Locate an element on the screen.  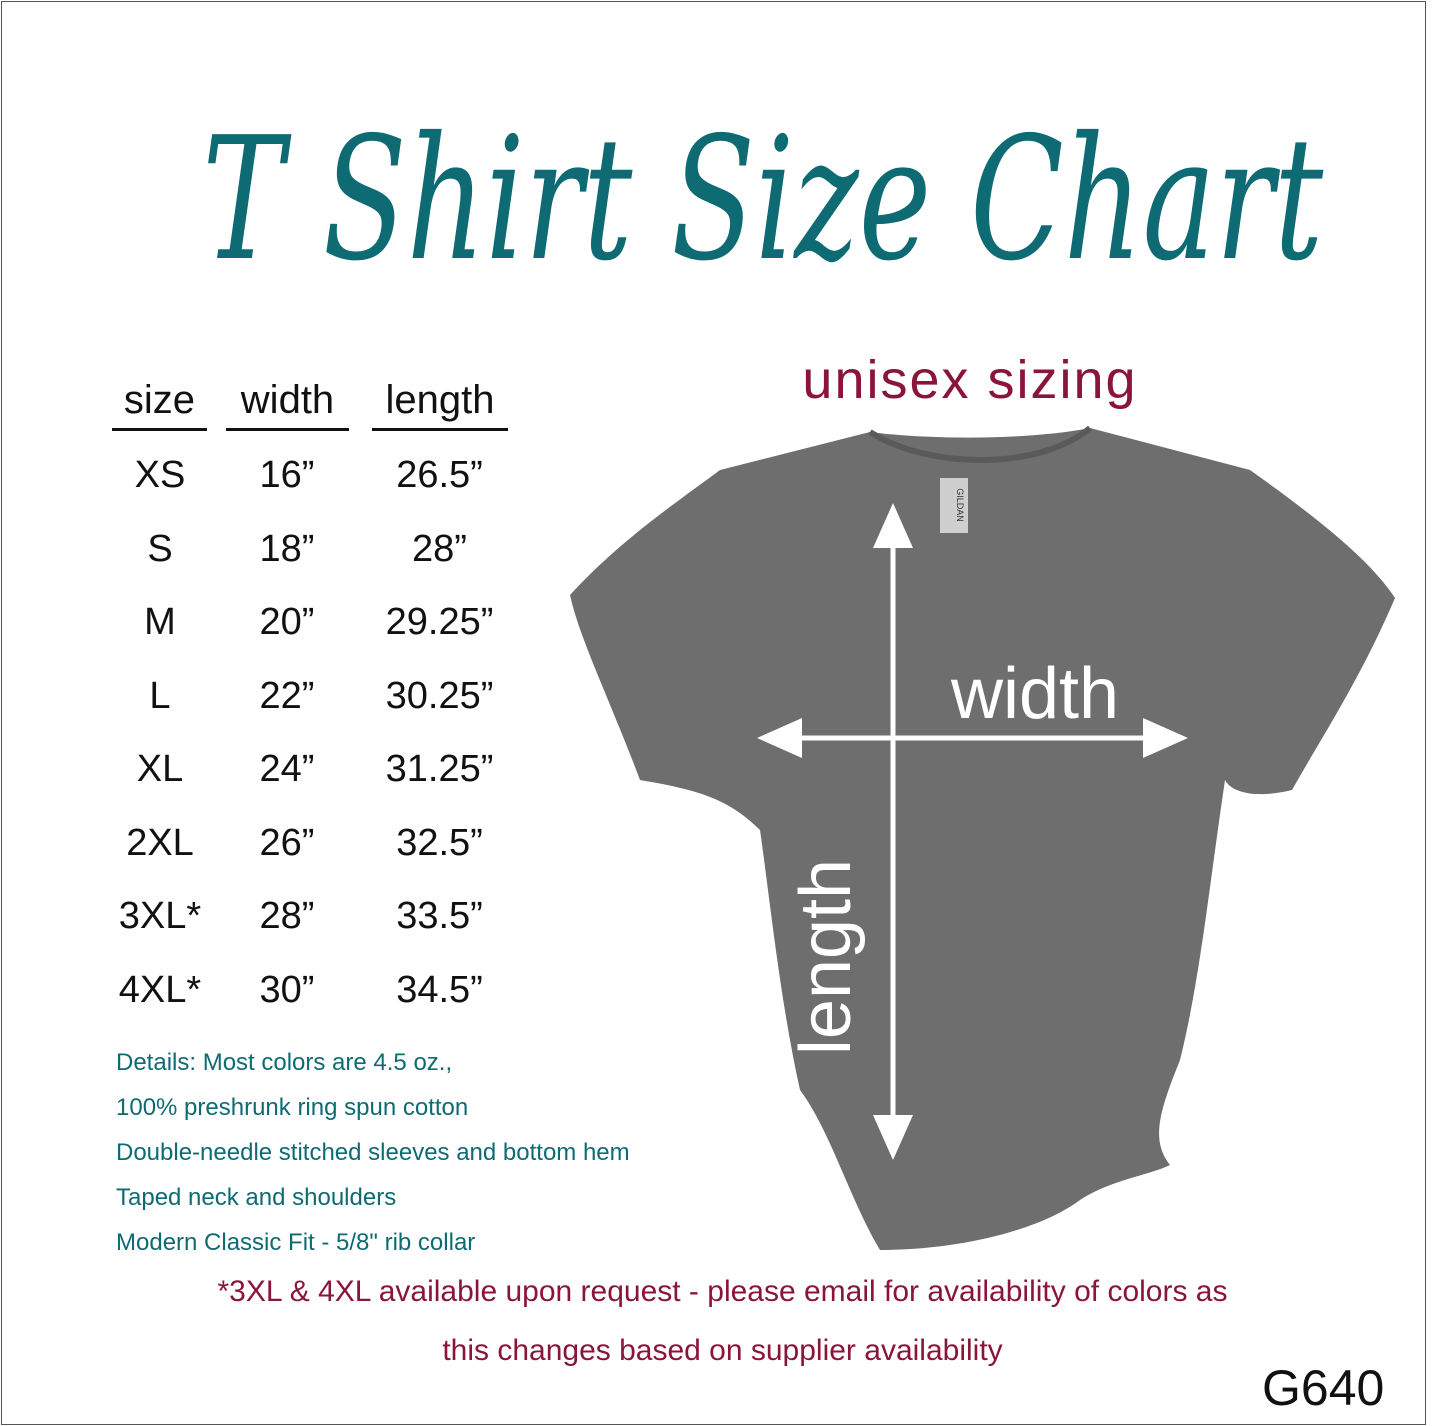
cell-width: 18” is located at coordinates (287, 548).